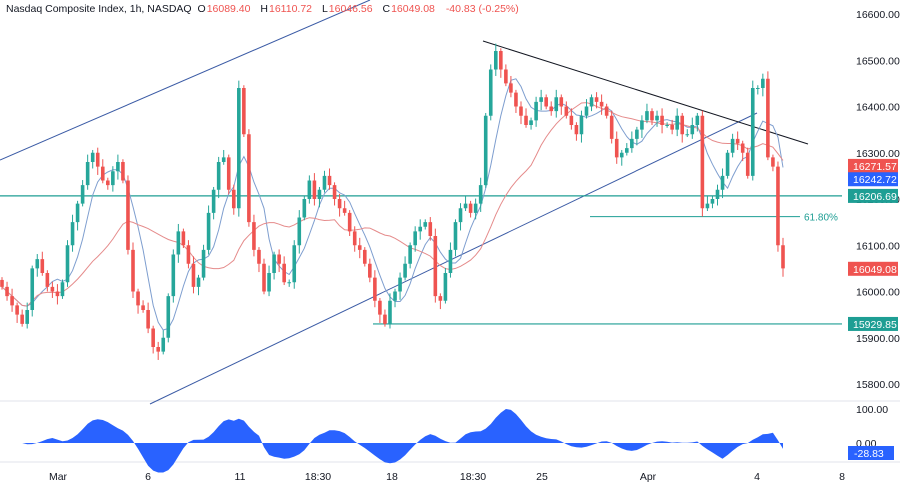  I want to click on time-tick-label: 18:30, so click(318, 477).